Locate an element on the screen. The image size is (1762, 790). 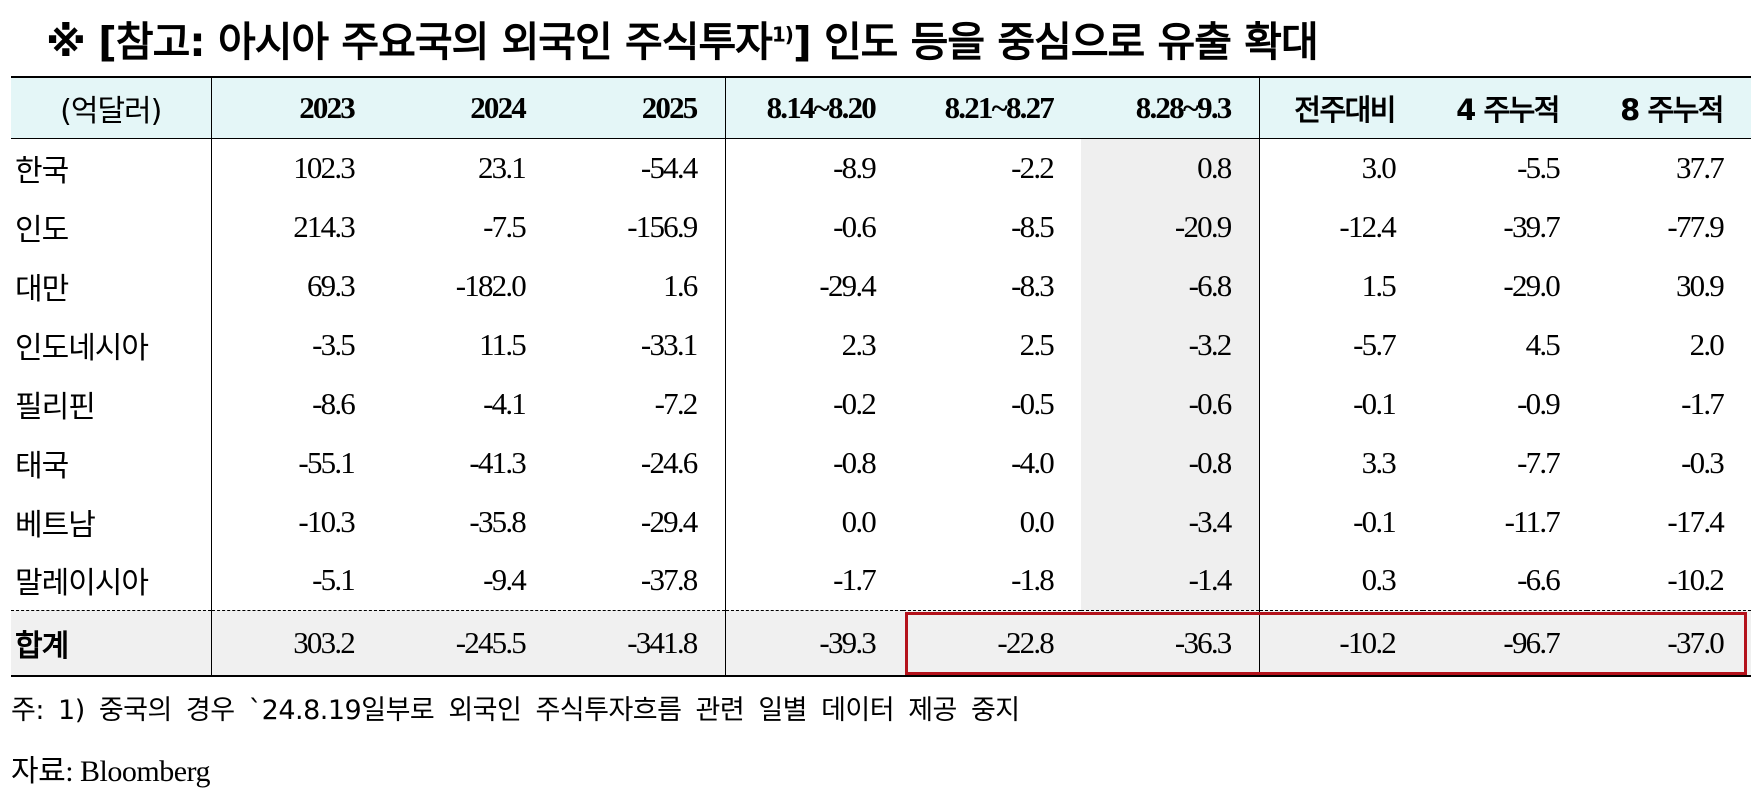
row-label: 한국 is located at coordinates (111, 167).